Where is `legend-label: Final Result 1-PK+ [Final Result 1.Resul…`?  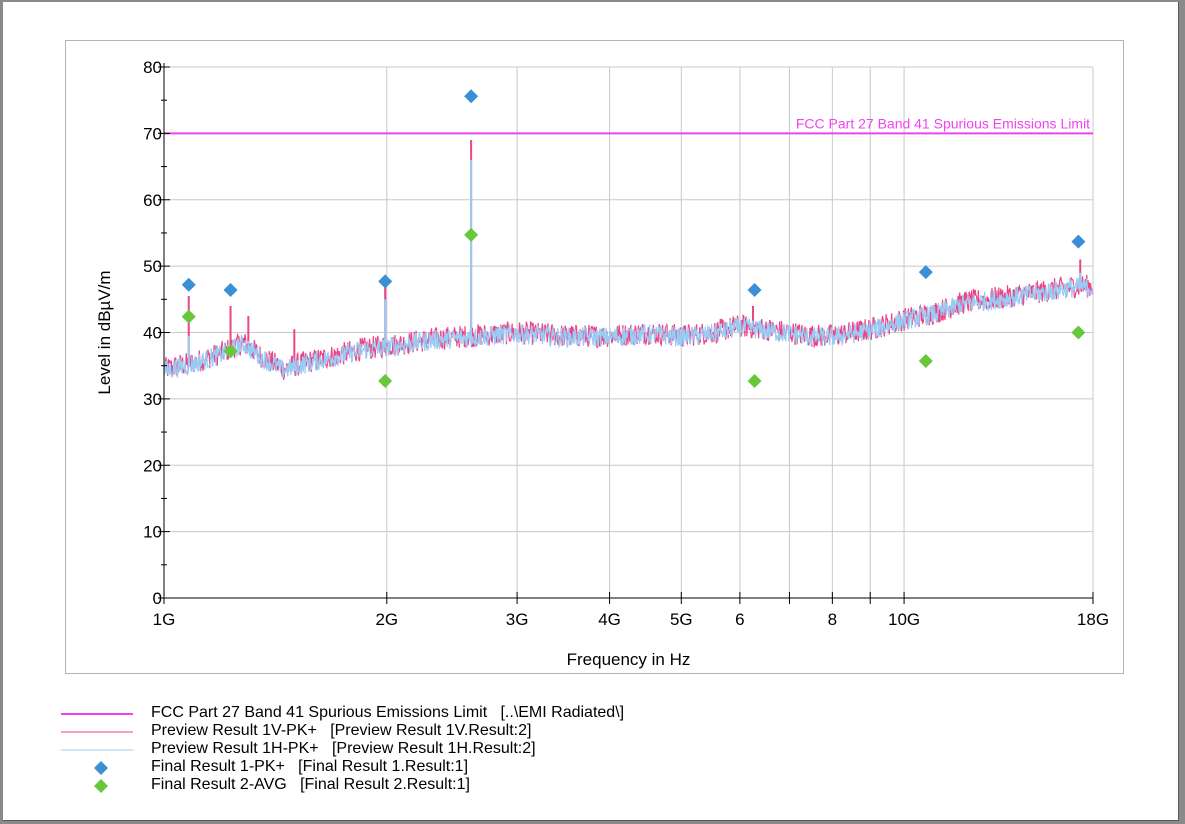
legend-label: Final Result 1-PK+ [Final Result 1.Resul… is located at coordinates (310, 766).